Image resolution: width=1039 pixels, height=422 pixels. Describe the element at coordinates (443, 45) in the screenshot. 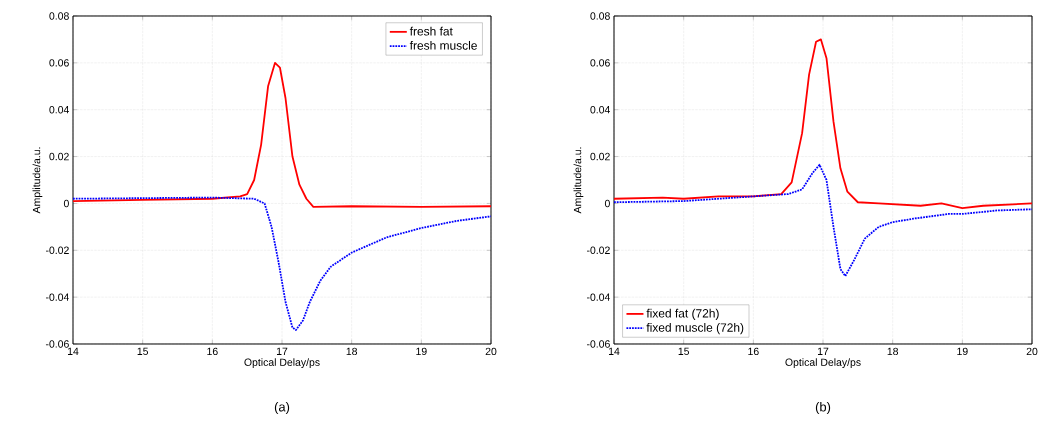

I see `legend-label: fresh muscle` at that location.